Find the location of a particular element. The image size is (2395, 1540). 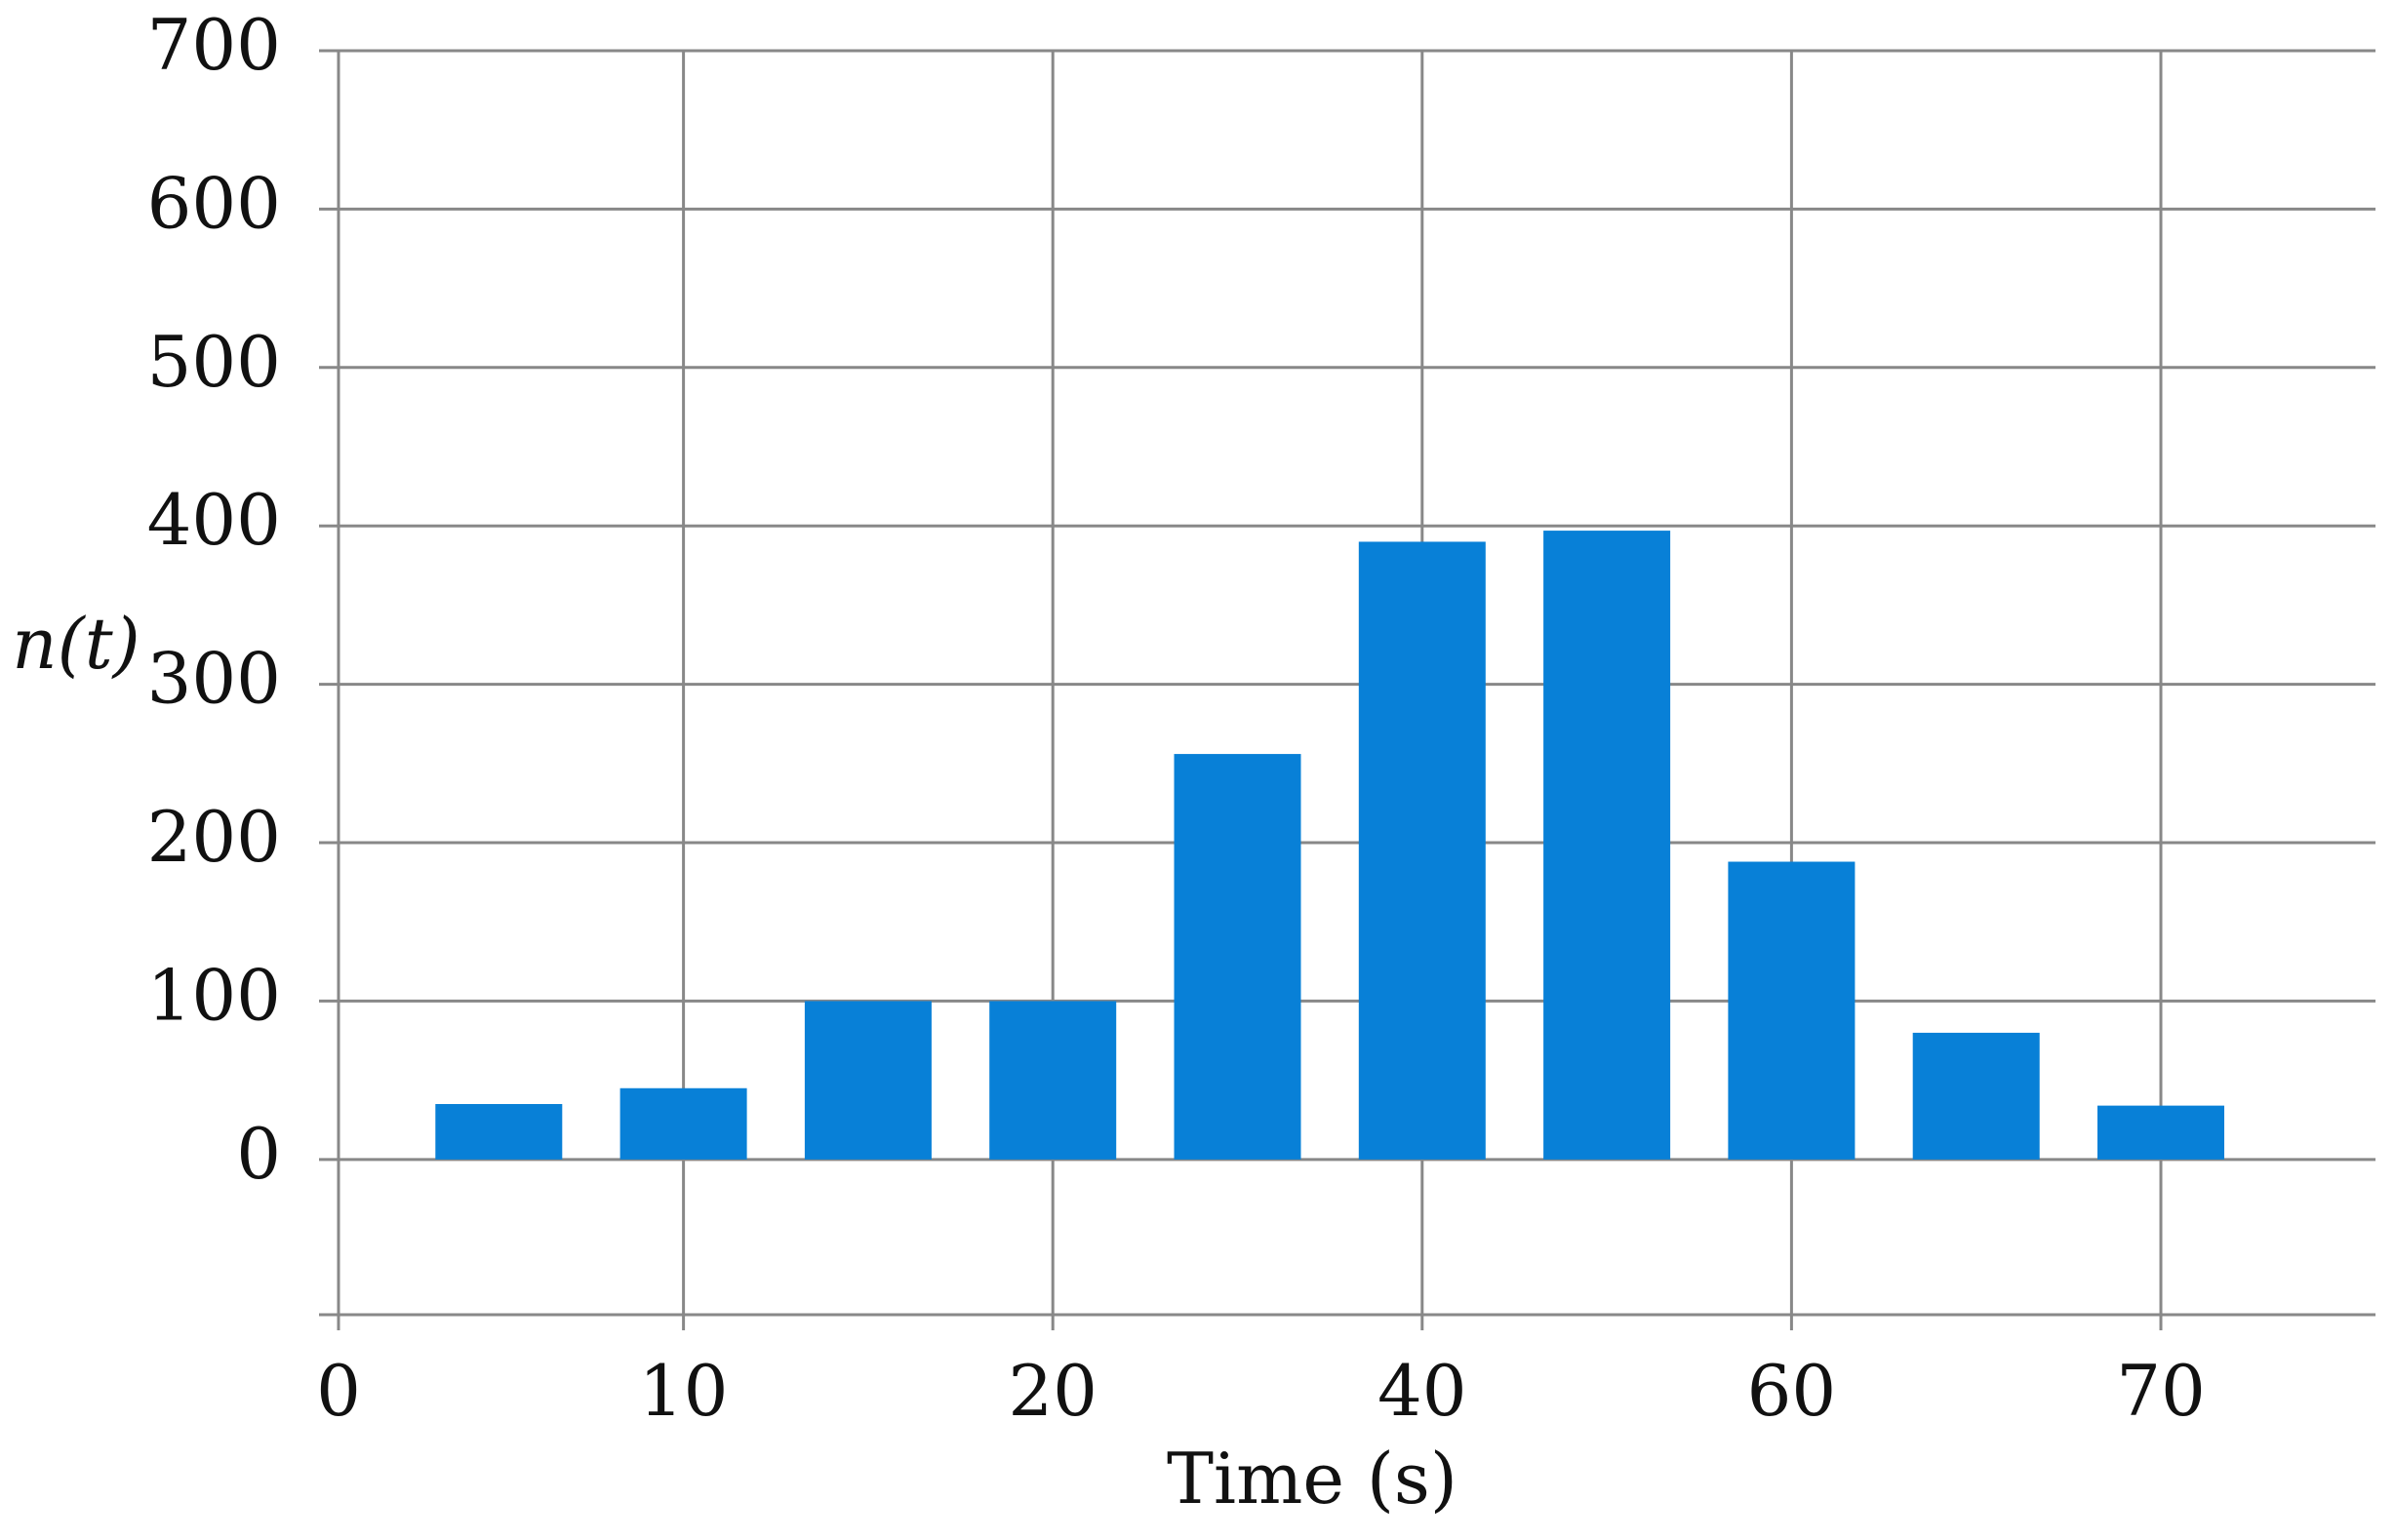

x-origin-label: 0 is located at coordinates (338, 1391).